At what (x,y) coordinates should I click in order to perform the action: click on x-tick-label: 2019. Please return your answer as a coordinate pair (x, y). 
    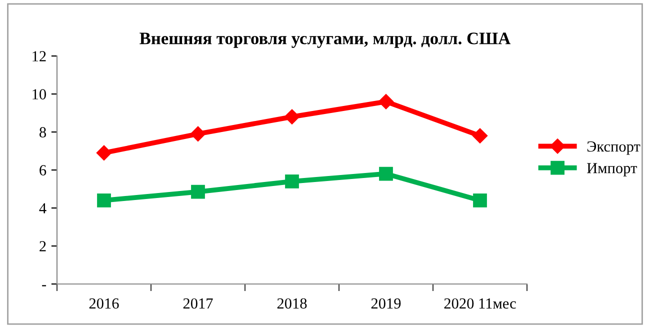
    Looking at the image, I should click on (386, 303).